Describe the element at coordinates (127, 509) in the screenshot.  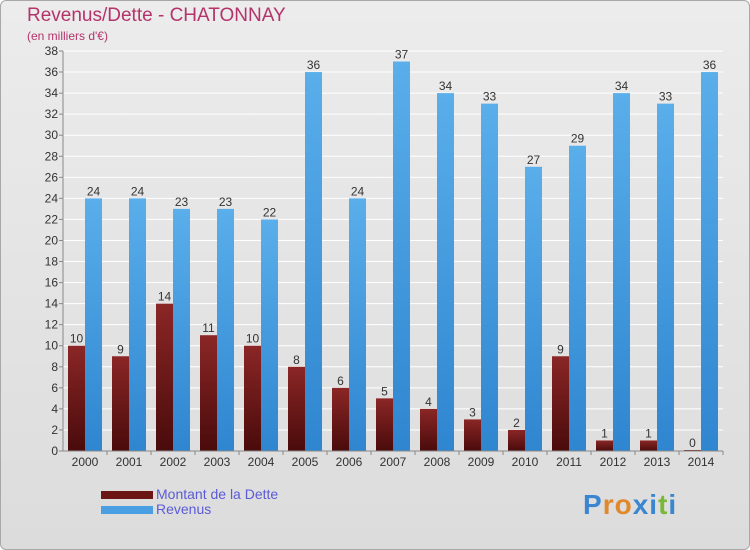
I see `legend-swatch-revenus` at that location.